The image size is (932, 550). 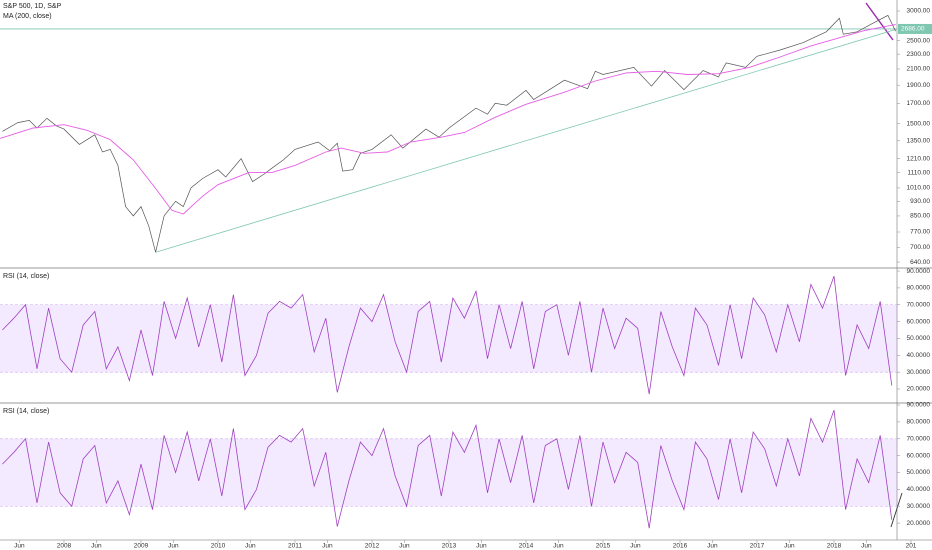 What do you see at coordinates (920, 247) in the screenshot?
I see `y-tick-label: 700.00` at bounding box center [920, 247].